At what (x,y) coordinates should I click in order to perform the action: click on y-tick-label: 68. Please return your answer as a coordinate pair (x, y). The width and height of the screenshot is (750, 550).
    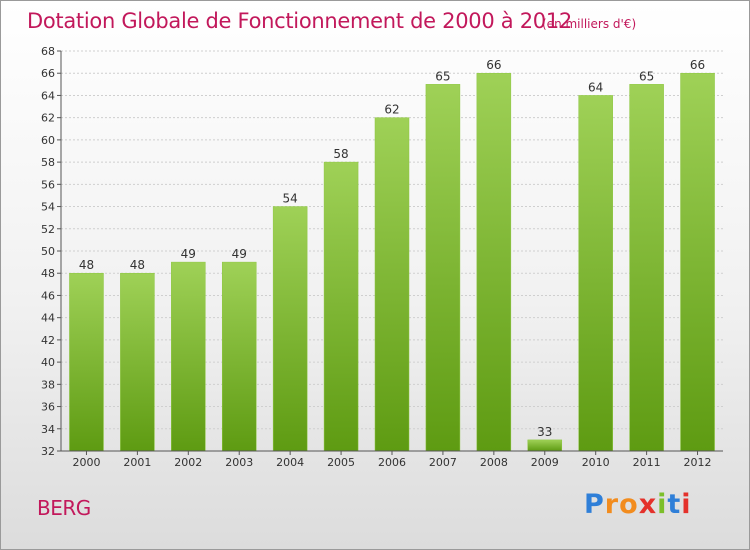
    Looking at the image, I should click on (48, 51).